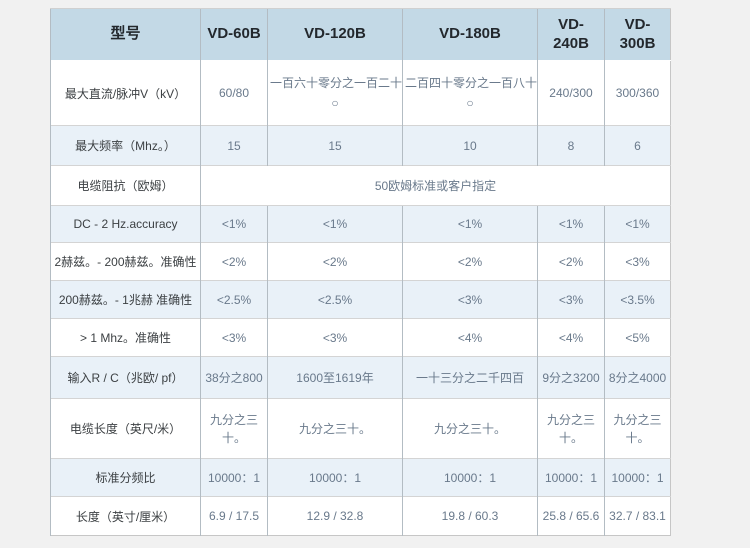  Describe the element at coordinates (637, 34) in the screenshot. I see `model-header-5: VD-300B` at that location.